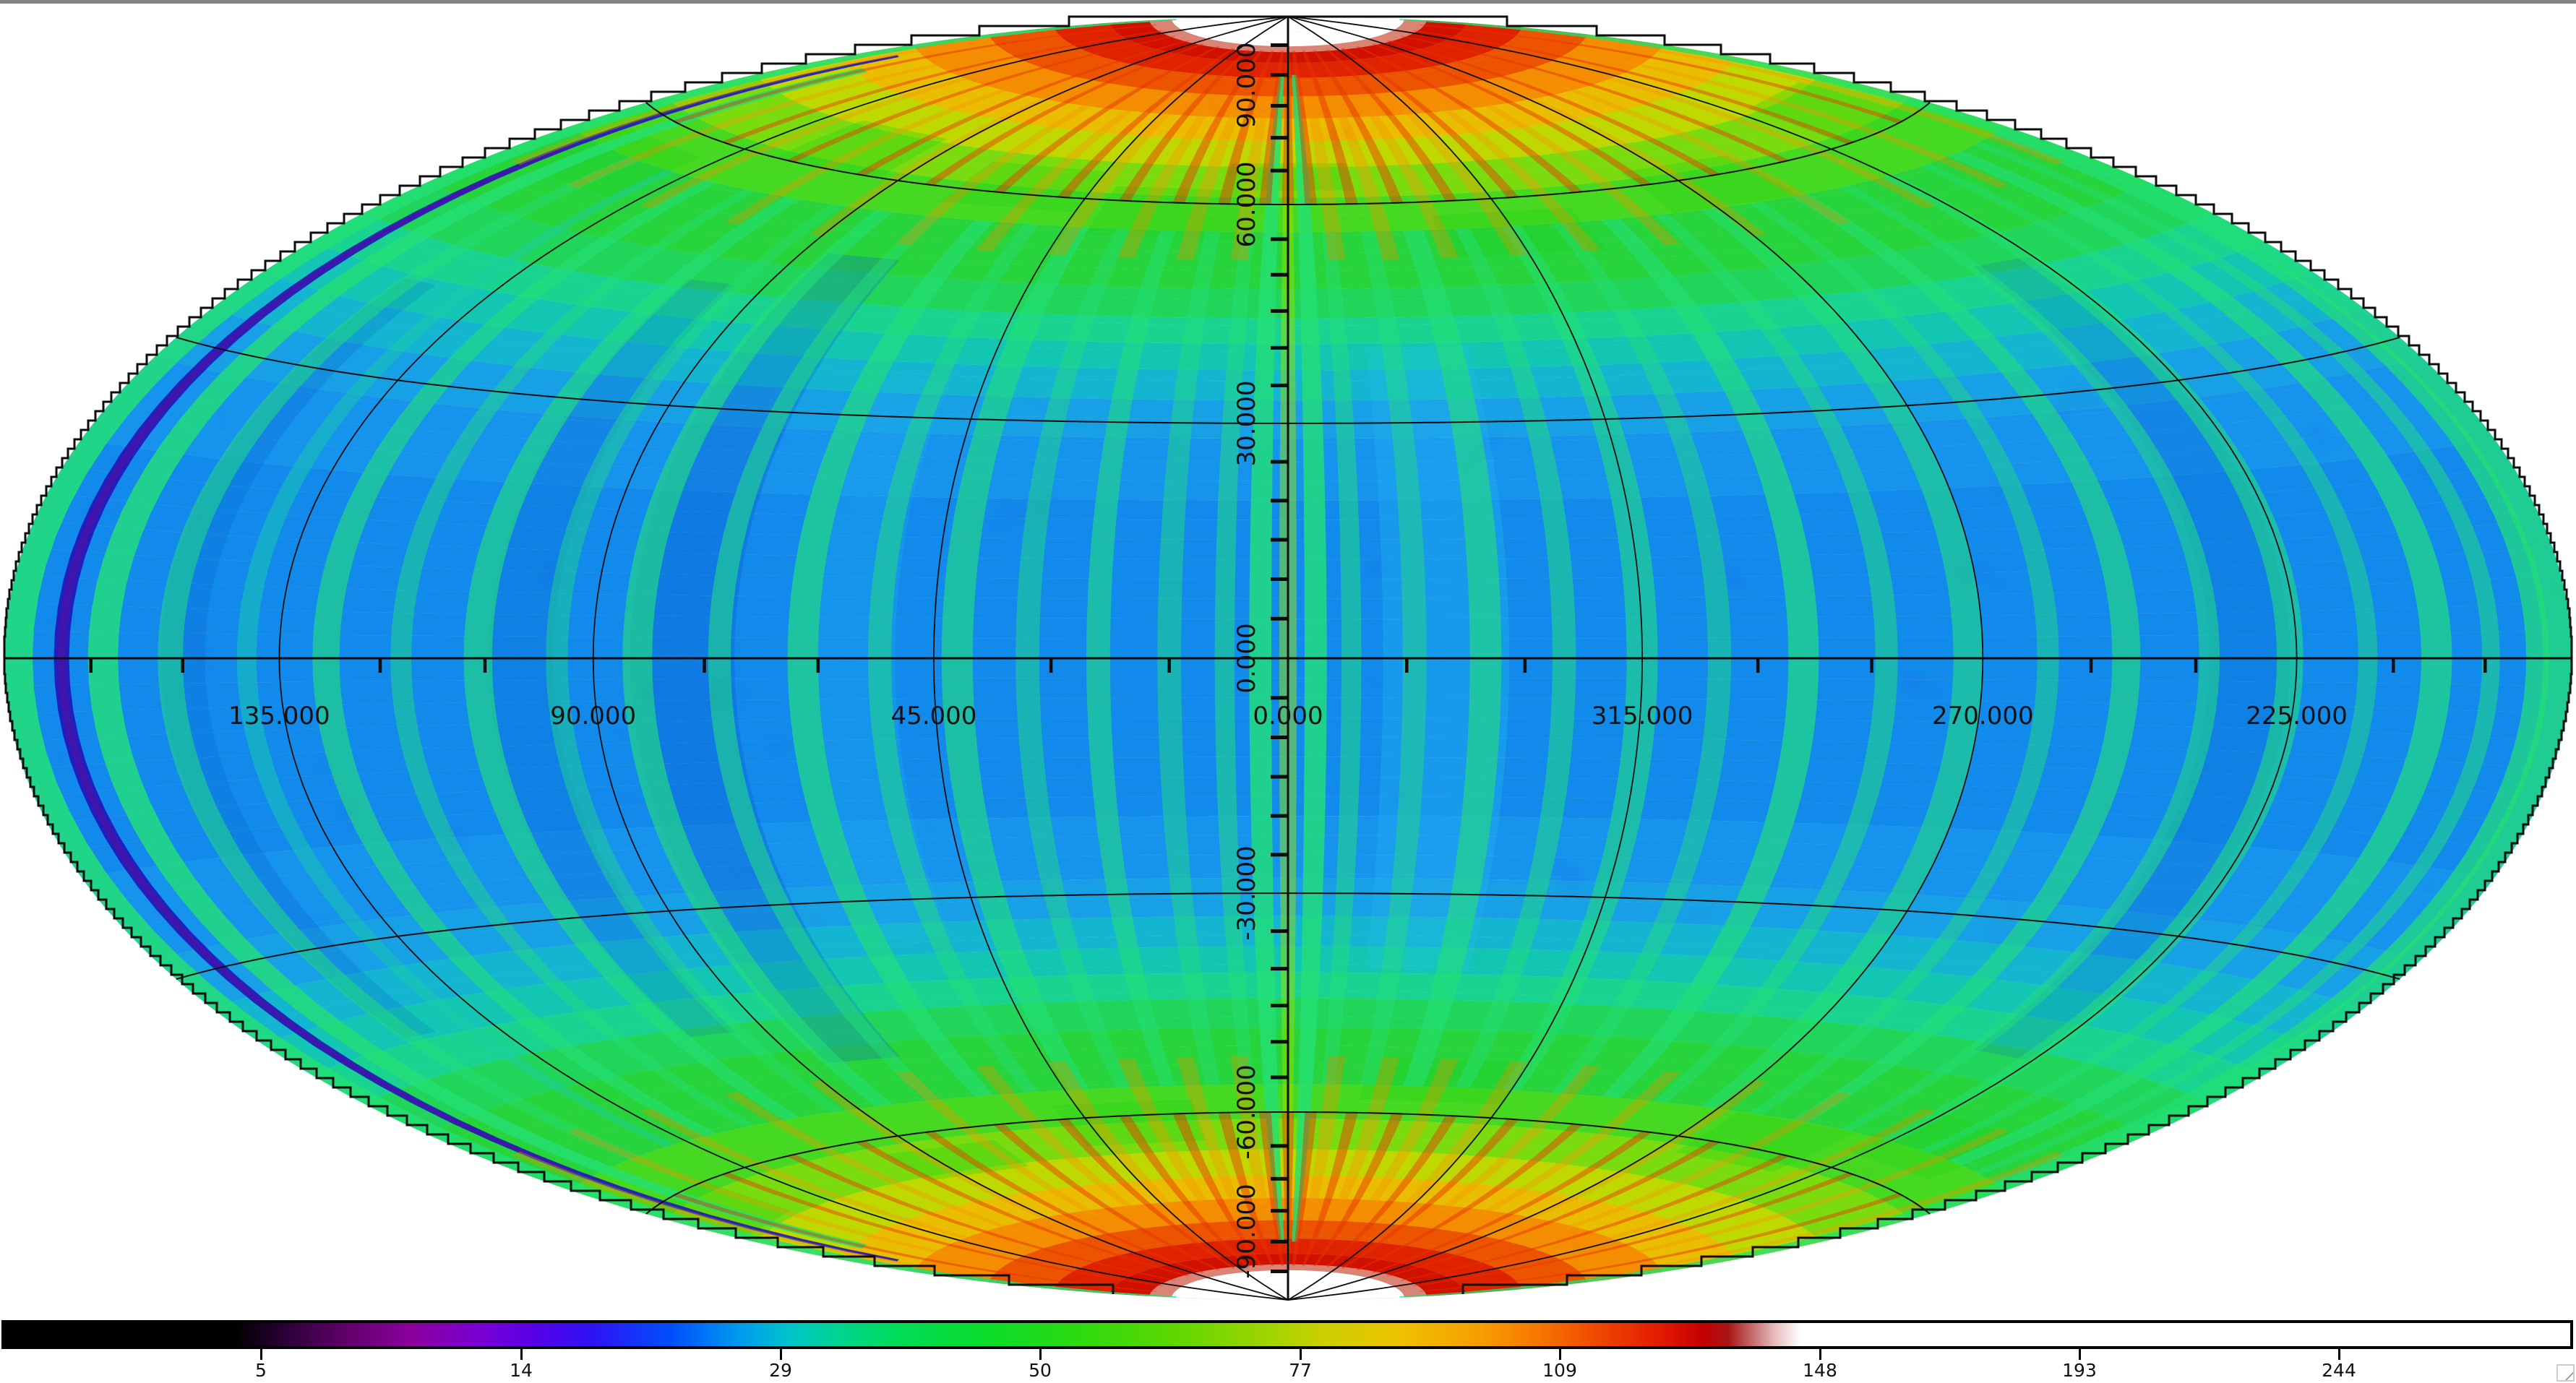 This screenshot has height=1383, width=2576. What do you see at coordinates (1247, 86) in the screenshot?
I see `lat-label: 90.000` at bounding box center [1247, 86].